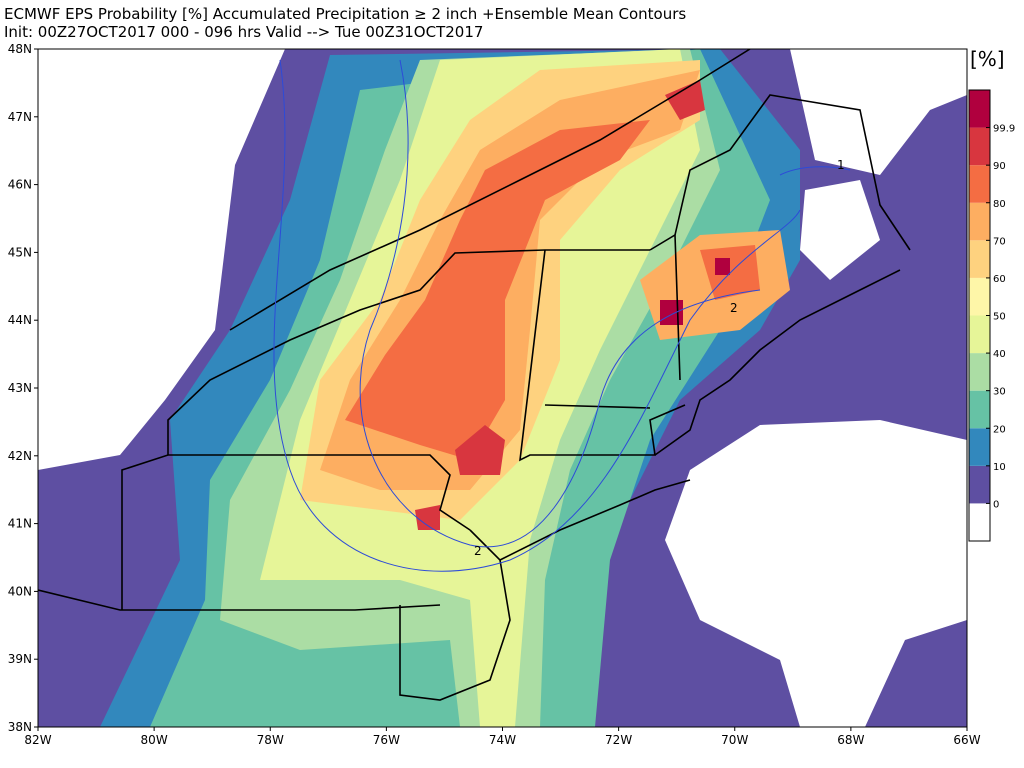  Describe the element at coordinates (154, 740) in the screenshot. I see `lon-label: 80W` at that location.